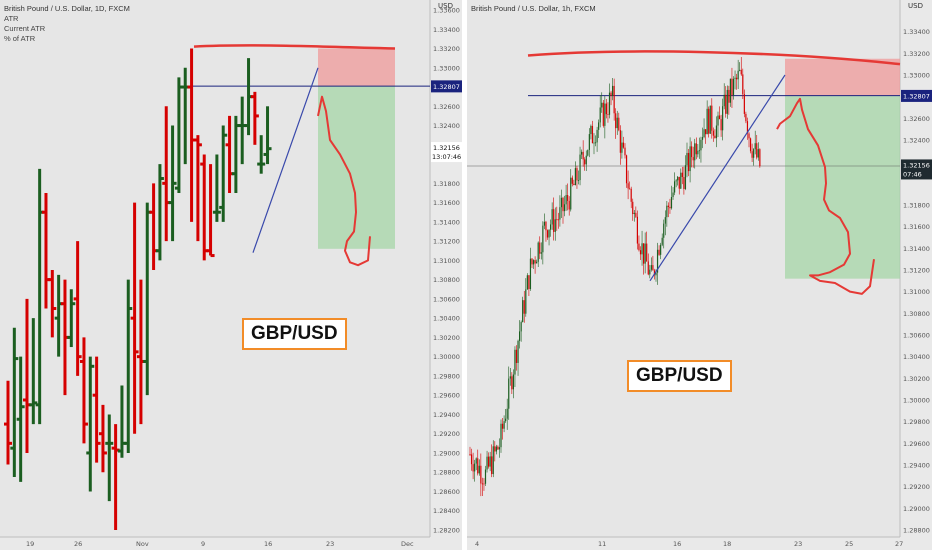 The width and height of the screenshot is (932, 550). What do you see at coordinates (464, 275) in the screenshot?
I see `pane-divider` at bounding box center [464, 275].